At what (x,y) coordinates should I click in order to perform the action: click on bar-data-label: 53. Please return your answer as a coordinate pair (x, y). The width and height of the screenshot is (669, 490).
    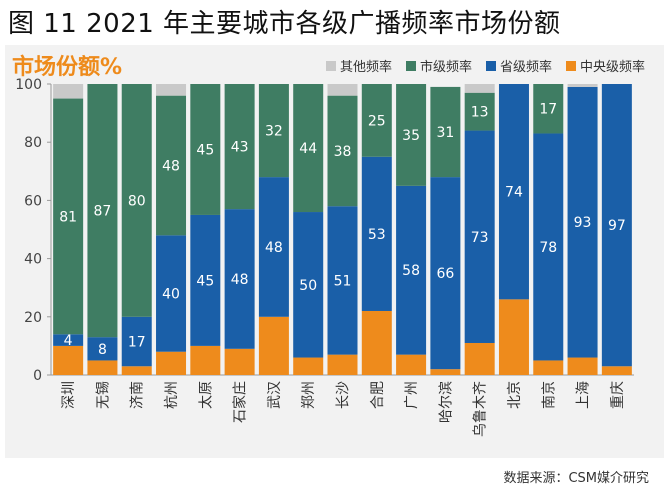
    Looking at the image, I should click on (377, 235).